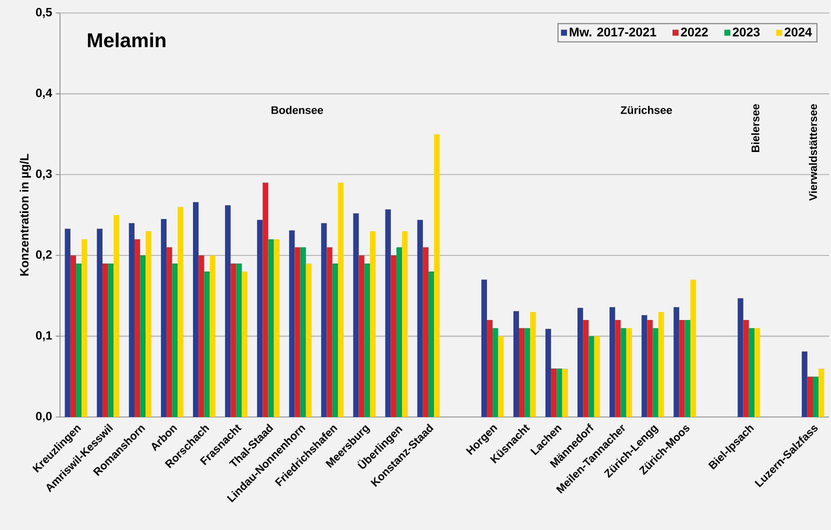  I want to click on annotation: Bodensee, so click(298, 110).